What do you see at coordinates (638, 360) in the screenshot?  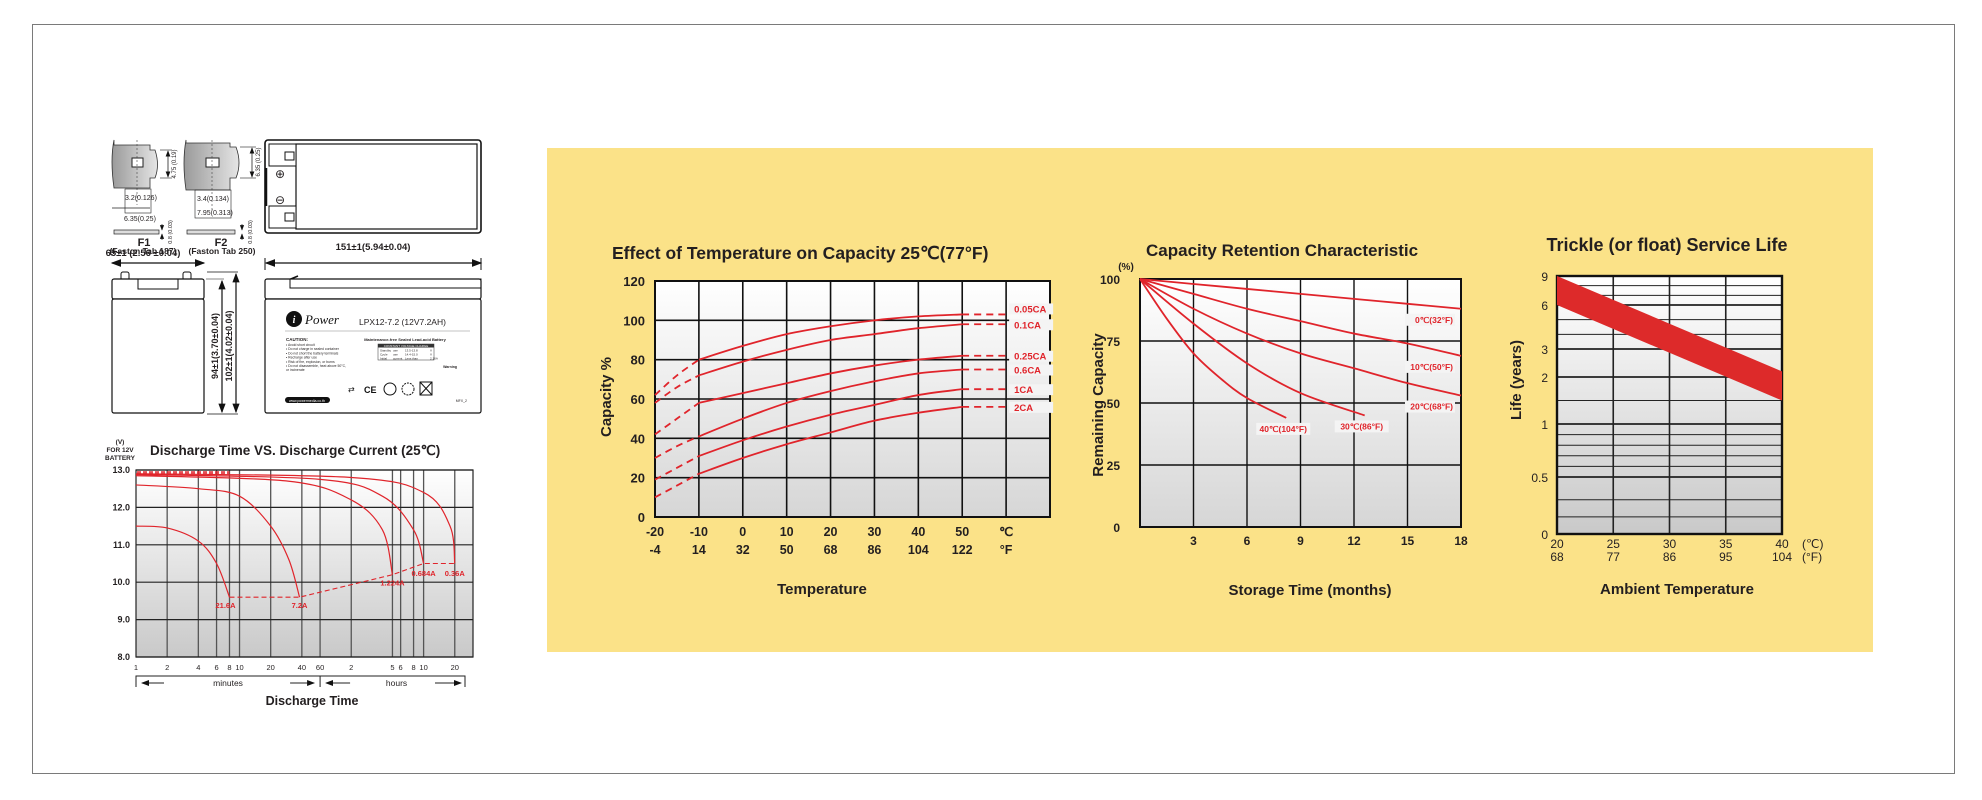 I see `temperature-ytick: 80` at bounding box center [638, 360].